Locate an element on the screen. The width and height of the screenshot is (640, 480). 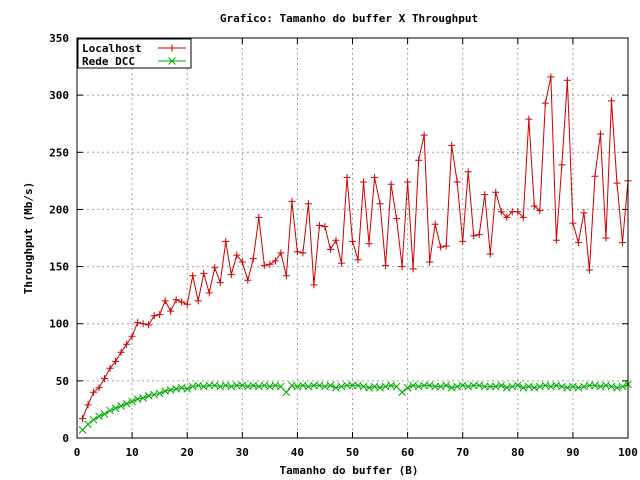
x-tick-label: 80 is located at coordinates (517, 452).